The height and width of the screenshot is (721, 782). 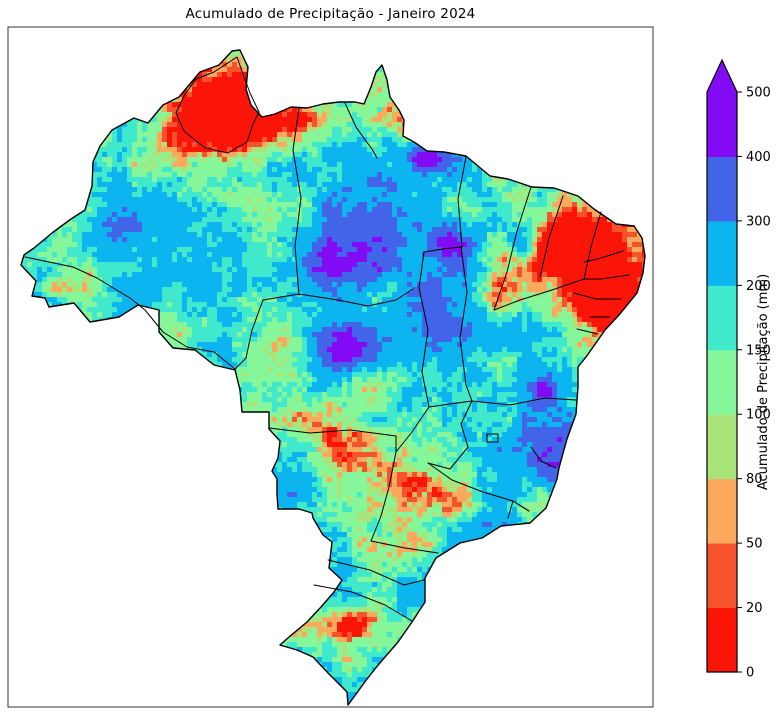 I want to click on chart-title: Acumulado de Precipitação - Janeiro 2024, so click(x=330, y=14).